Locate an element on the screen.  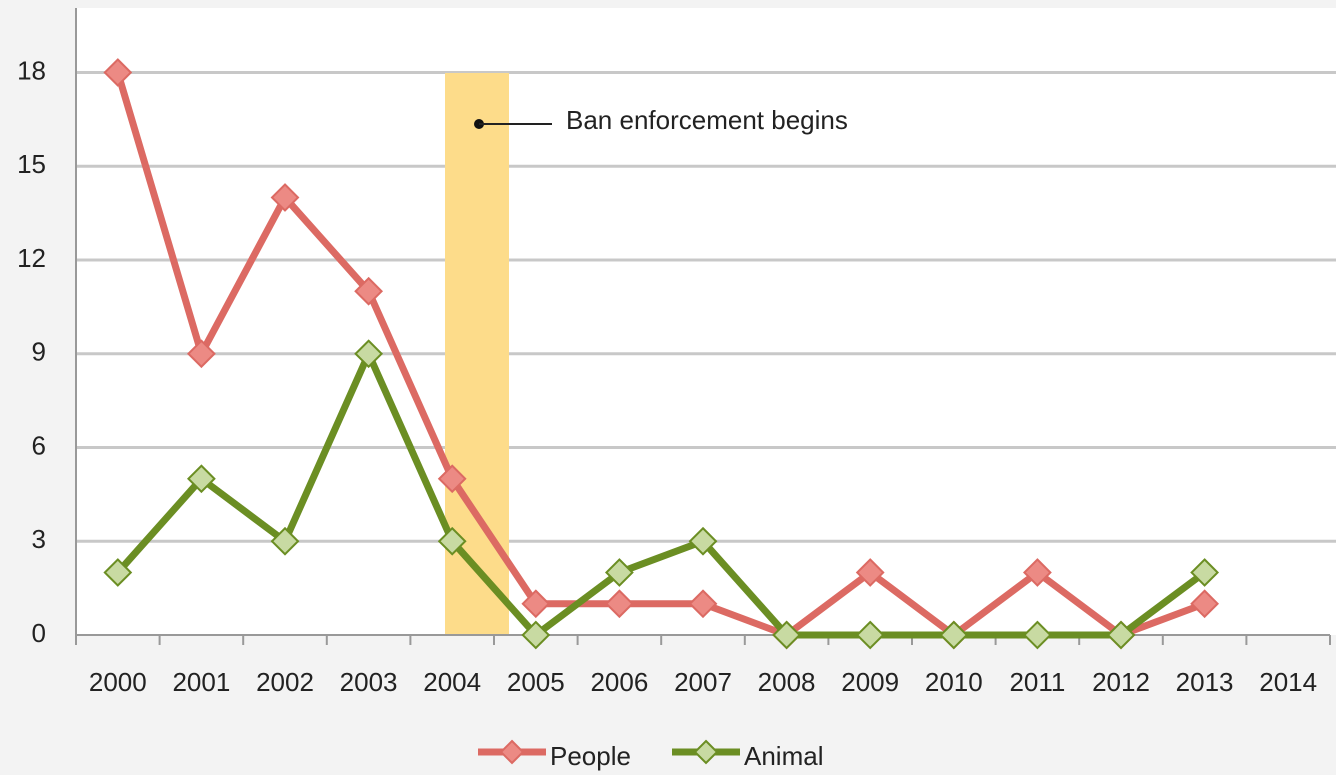
x-tick-label: 2013 is located at coordinates (1205, 682).